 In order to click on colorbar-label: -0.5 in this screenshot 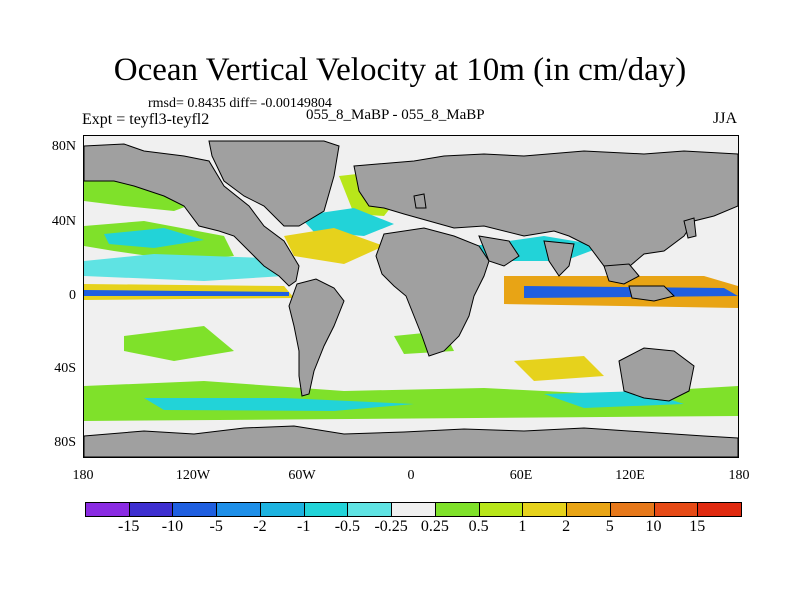, I will do `click(347, 526)`.